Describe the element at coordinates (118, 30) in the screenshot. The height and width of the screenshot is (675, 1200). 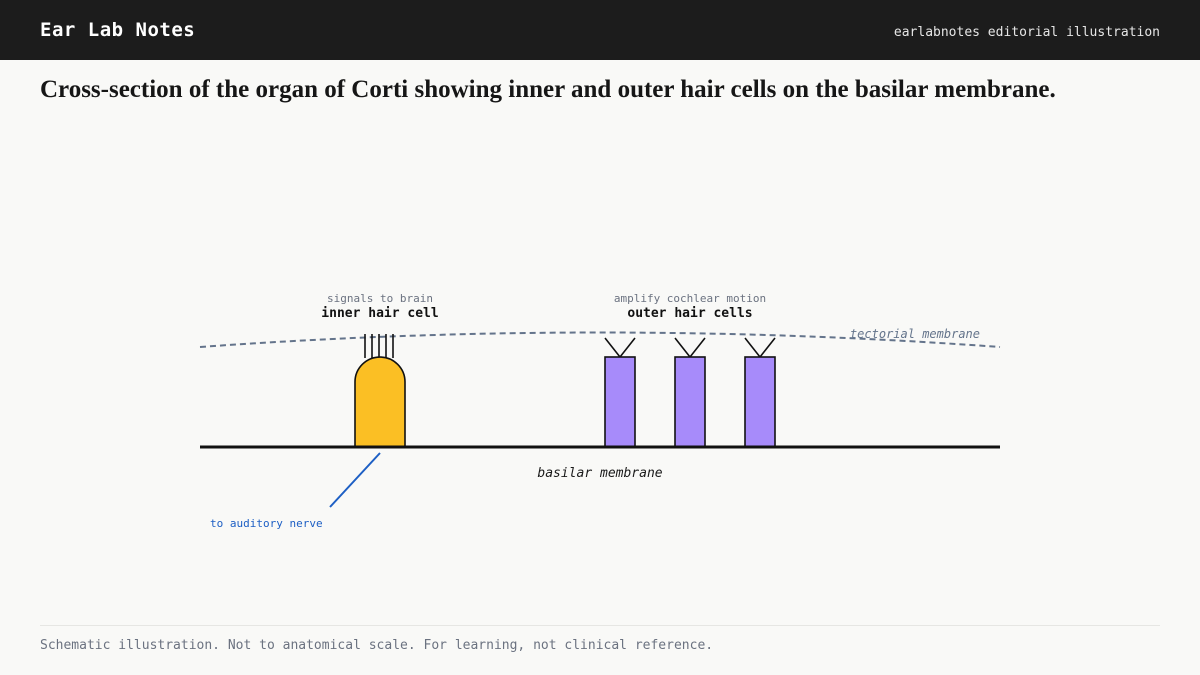
I see `site-brand: Ear Lab Notes` at that location.